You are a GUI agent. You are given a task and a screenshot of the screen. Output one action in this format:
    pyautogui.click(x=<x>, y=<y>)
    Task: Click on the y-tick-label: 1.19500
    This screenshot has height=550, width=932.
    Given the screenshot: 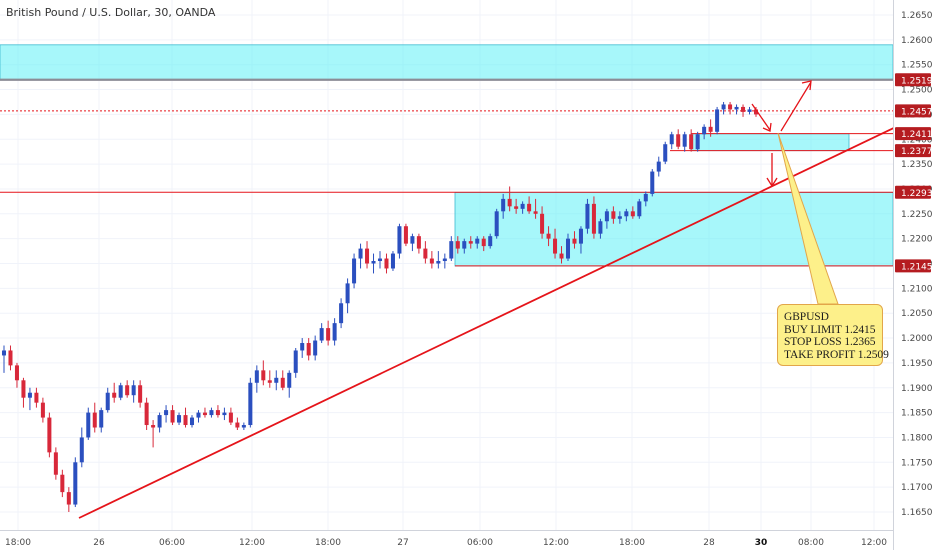 What is the action you would take?
    pyautogui.click(x=916, y=364)
    